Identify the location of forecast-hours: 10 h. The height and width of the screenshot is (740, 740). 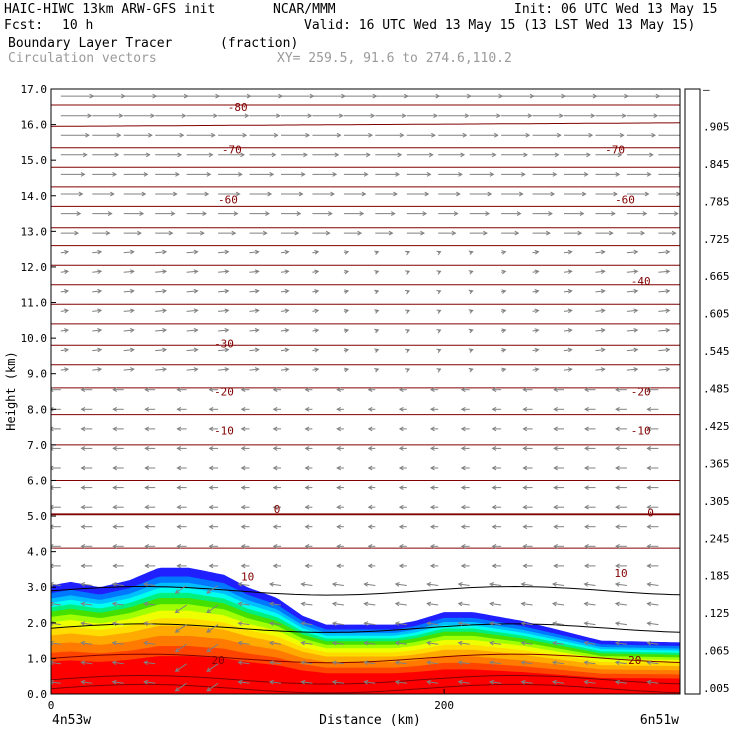
(78, 25).